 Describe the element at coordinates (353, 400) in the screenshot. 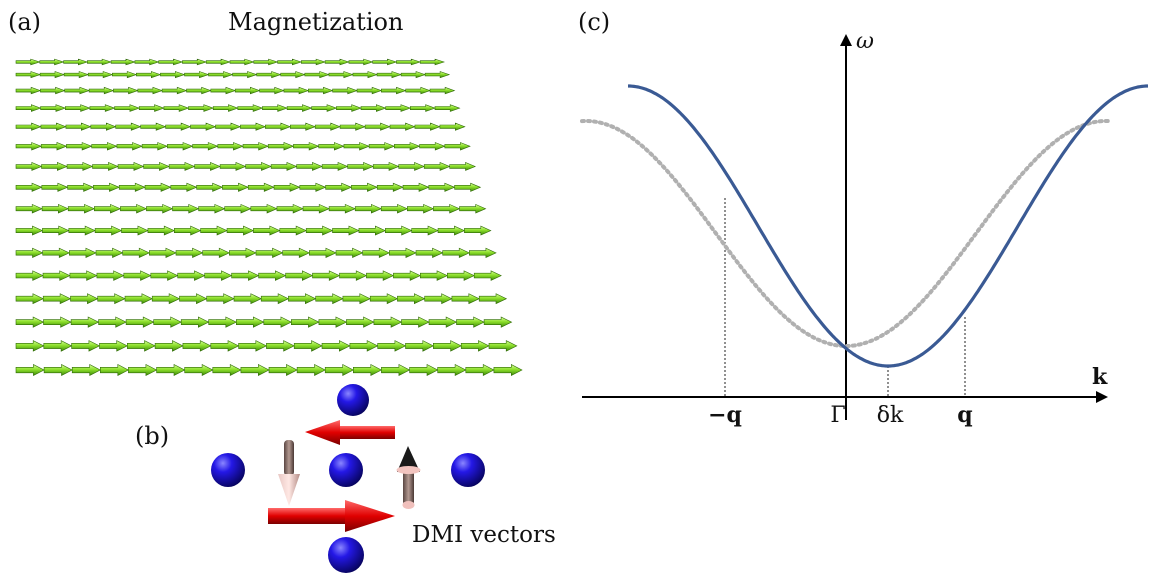

I see `atom-top` at that location.